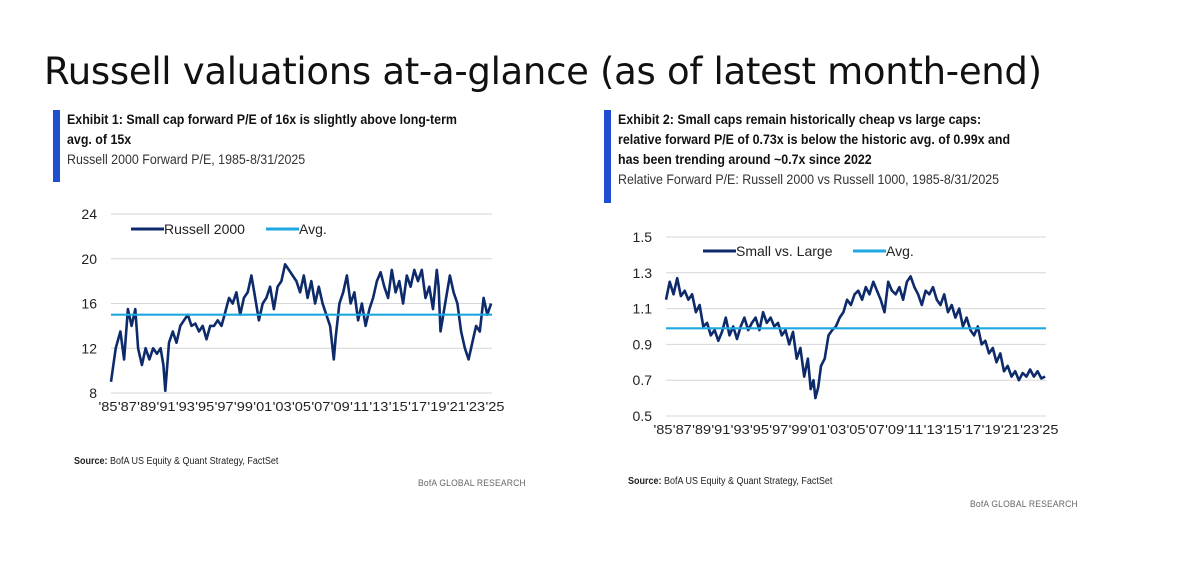 Image resolution: width=1197 pixels, height=575 pixels. What do you see at coordinates (194, 461) in the screenshot?
I see `exhibit-1-source-text: BofA US Equity & Quant Strategy, FactSet` at bounding box center [194, 461].